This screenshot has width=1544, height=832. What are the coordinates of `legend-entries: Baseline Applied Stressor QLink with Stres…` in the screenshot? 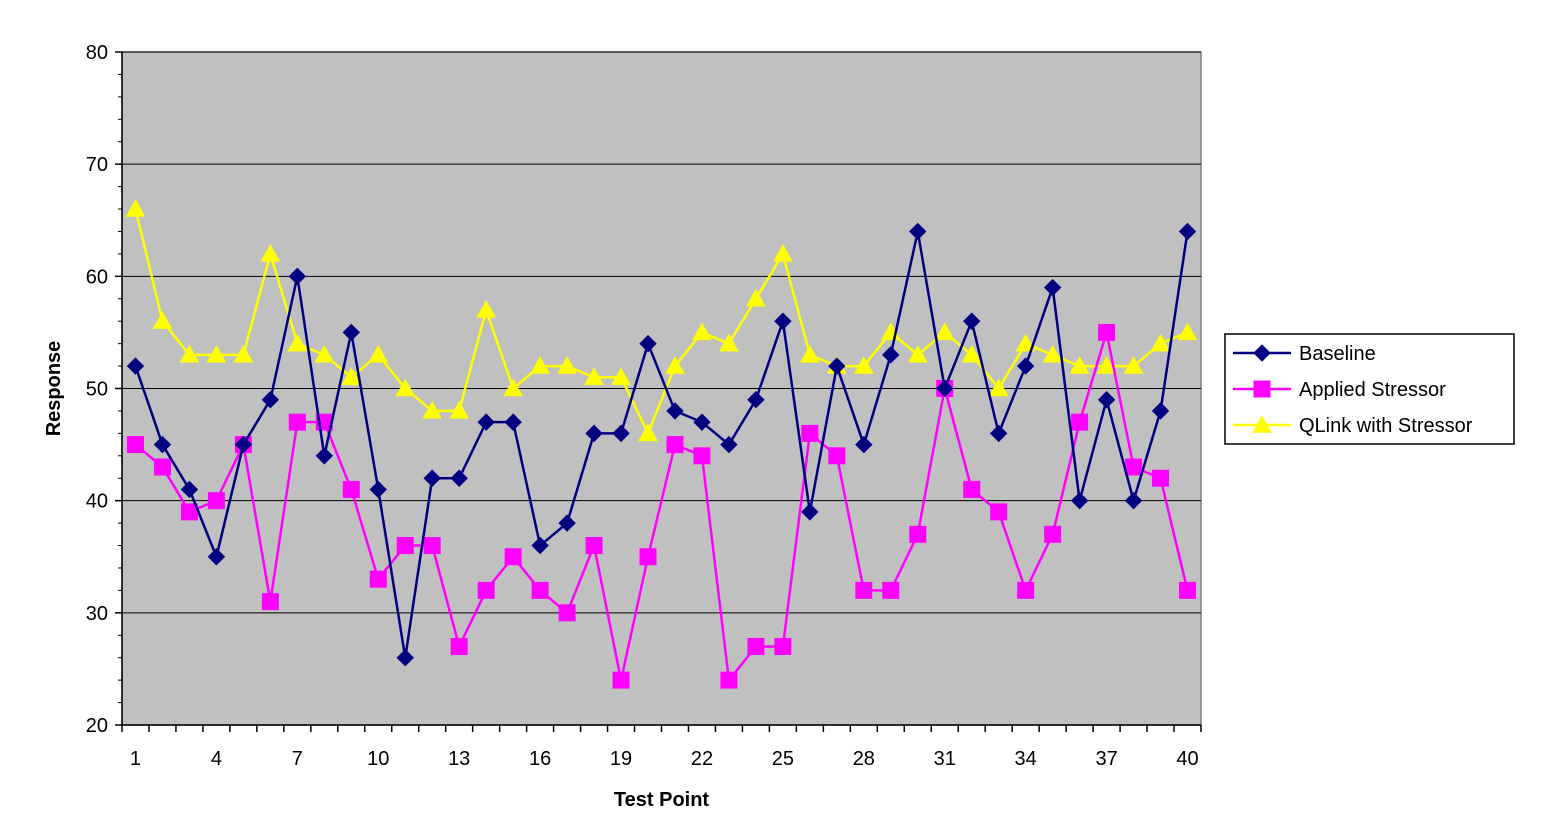 It's located at (1353, 390).